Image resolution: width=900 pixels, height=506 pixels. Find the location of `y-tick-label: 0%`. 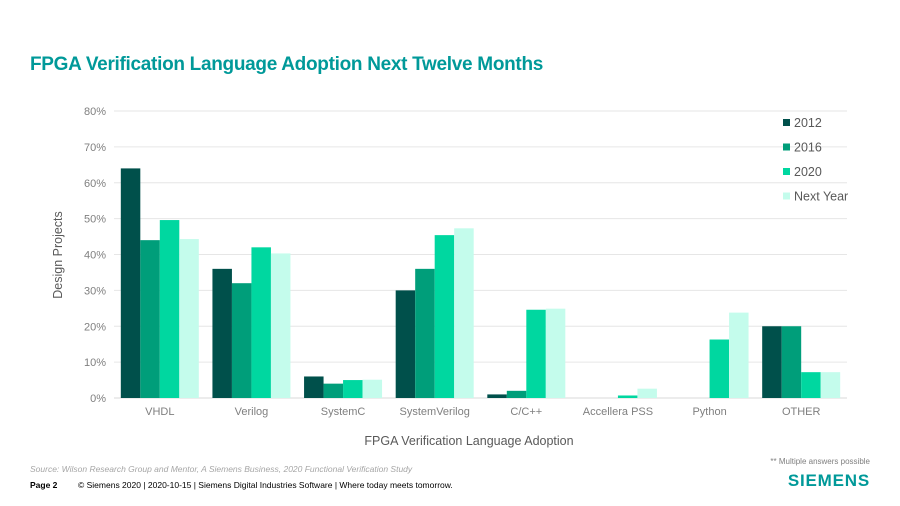

y-tick-label: 0% is located at coordinates (98, 399).